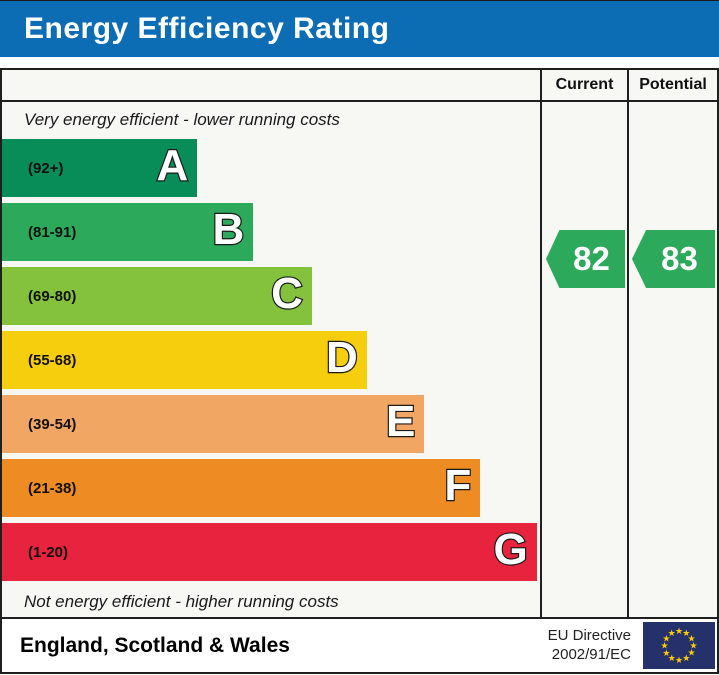  I want to click on band-row: (39-54) E, so click(271, 424).